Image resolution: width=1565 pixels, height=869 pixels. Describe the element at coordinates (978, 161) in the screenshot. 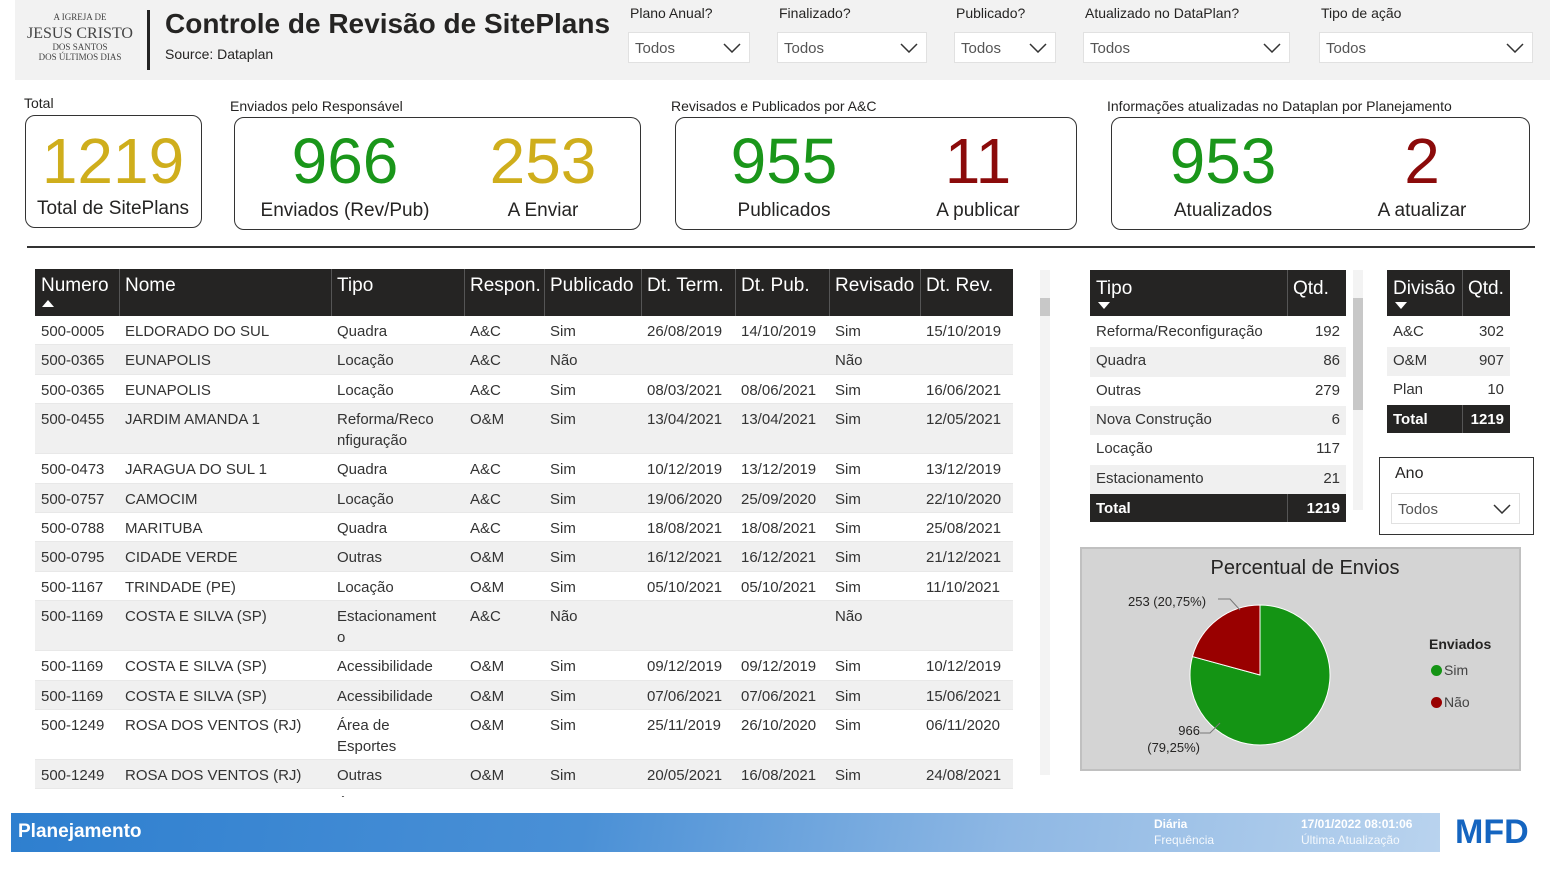

I see `card-value: 11` at that location.